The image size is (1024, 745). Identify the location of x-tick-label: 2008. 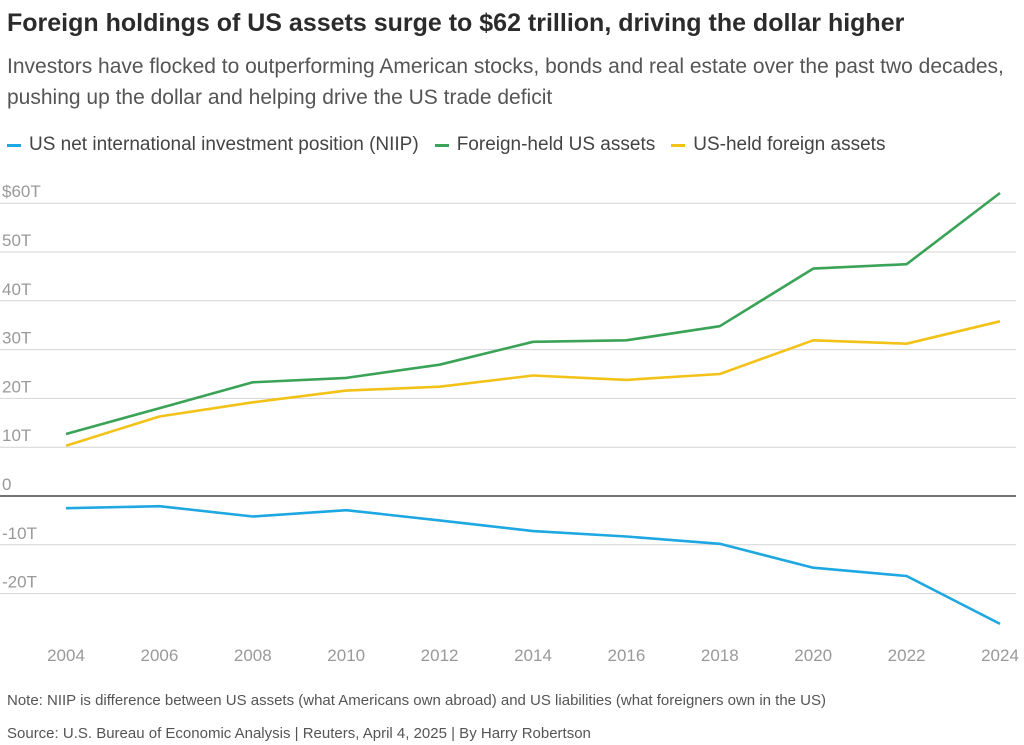
(253, 655).